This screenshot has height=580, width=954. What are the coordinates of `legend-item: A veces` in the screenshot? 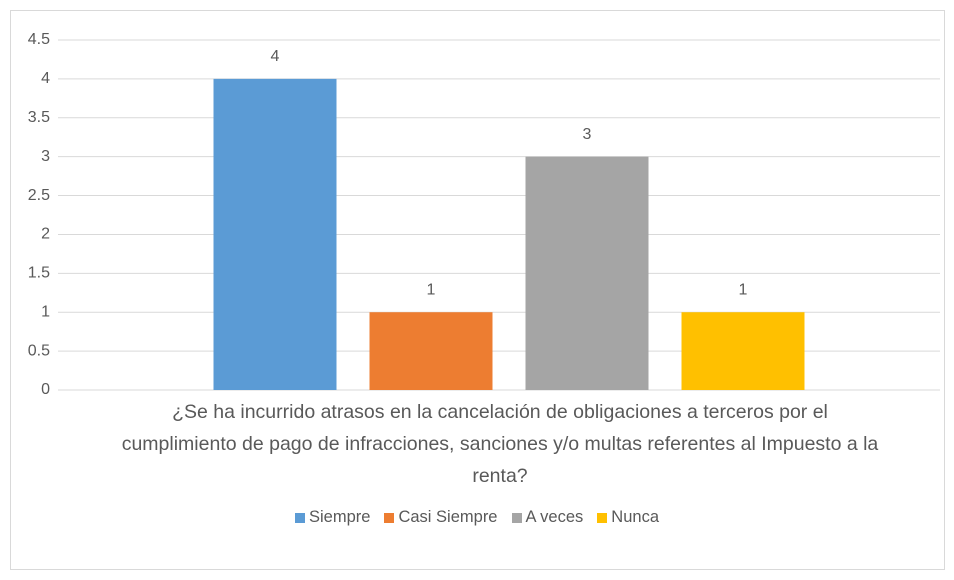 It's located at (547, 517).